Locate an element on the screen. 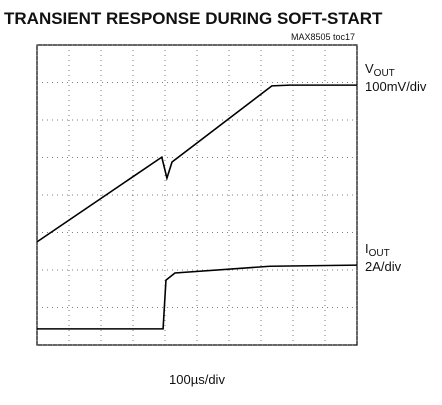 The image size is (442, 405). note: MAX8505 toc17 is located at coordinates (323, 37).